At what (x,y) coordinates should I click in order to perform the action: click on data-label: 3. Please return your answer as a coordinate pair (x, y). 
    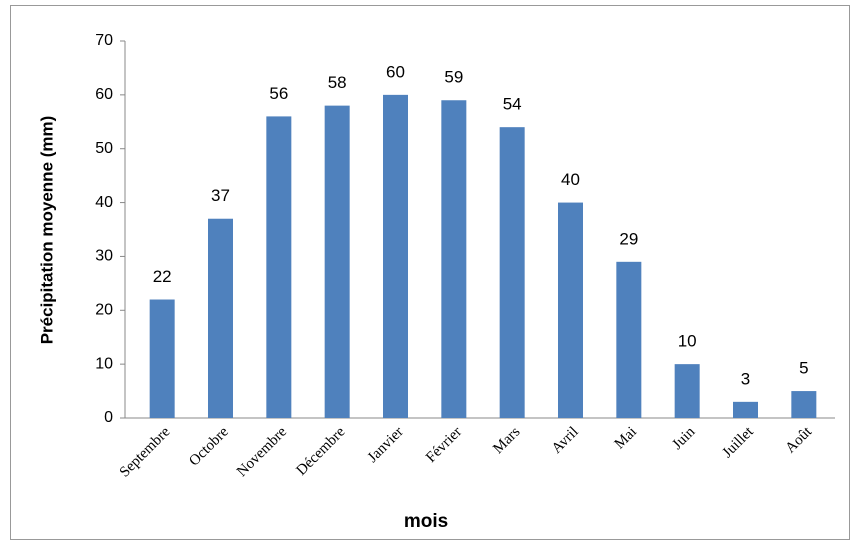
    Looking at the image, I should click on (745, 378).